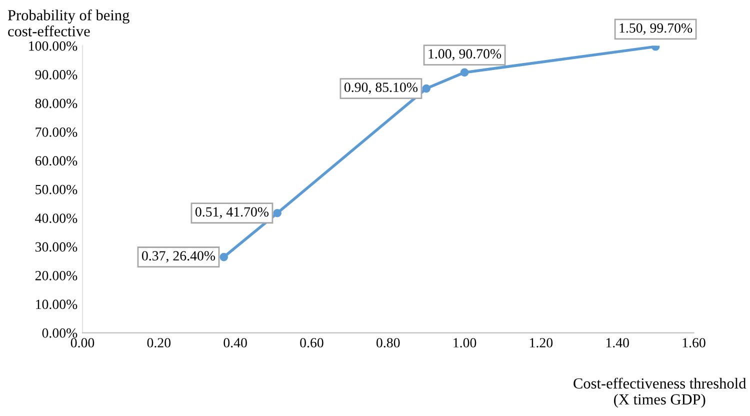  Describe the element at coordinates (56, 247) in the screenshot. I see `y-tick-label: 30.00%` at that location.